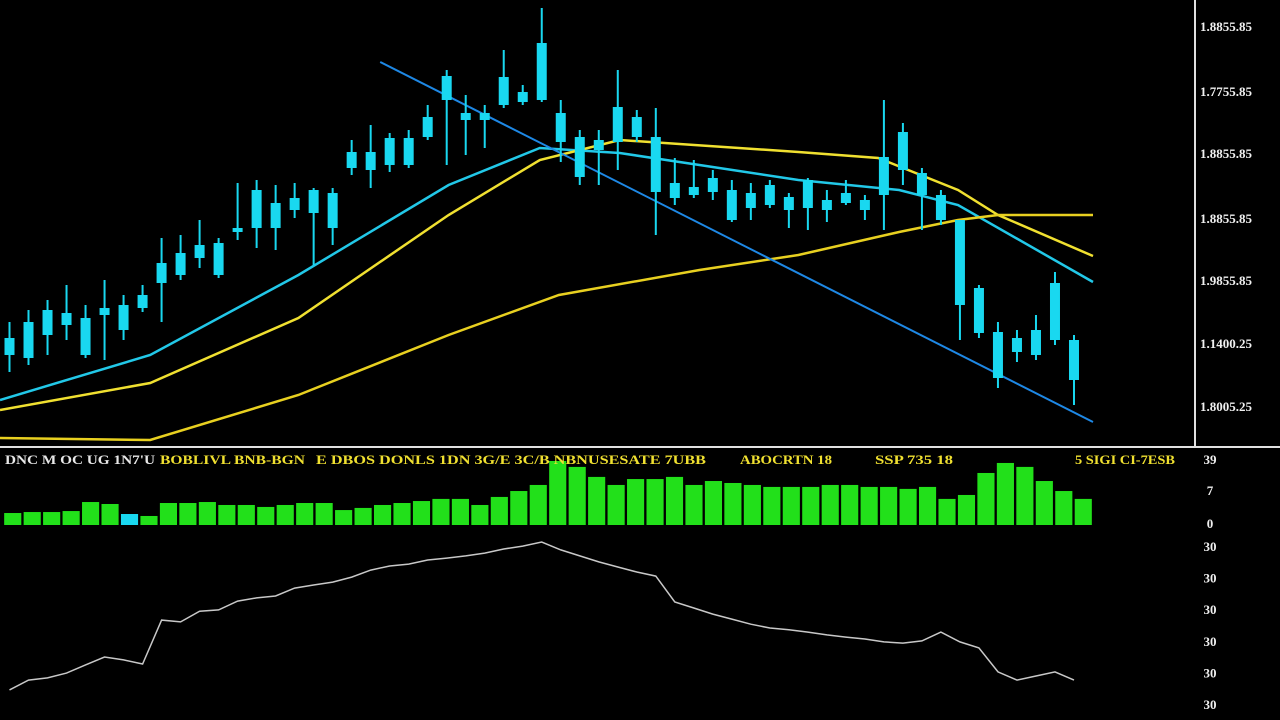 Image resolution: width=1280 pixels, height=720 pixels. What do you see at coordinates (1226, 91) in the screenshot?
I see `y-tick-label: 1.7755.85` at bounding box center [1226, 91].